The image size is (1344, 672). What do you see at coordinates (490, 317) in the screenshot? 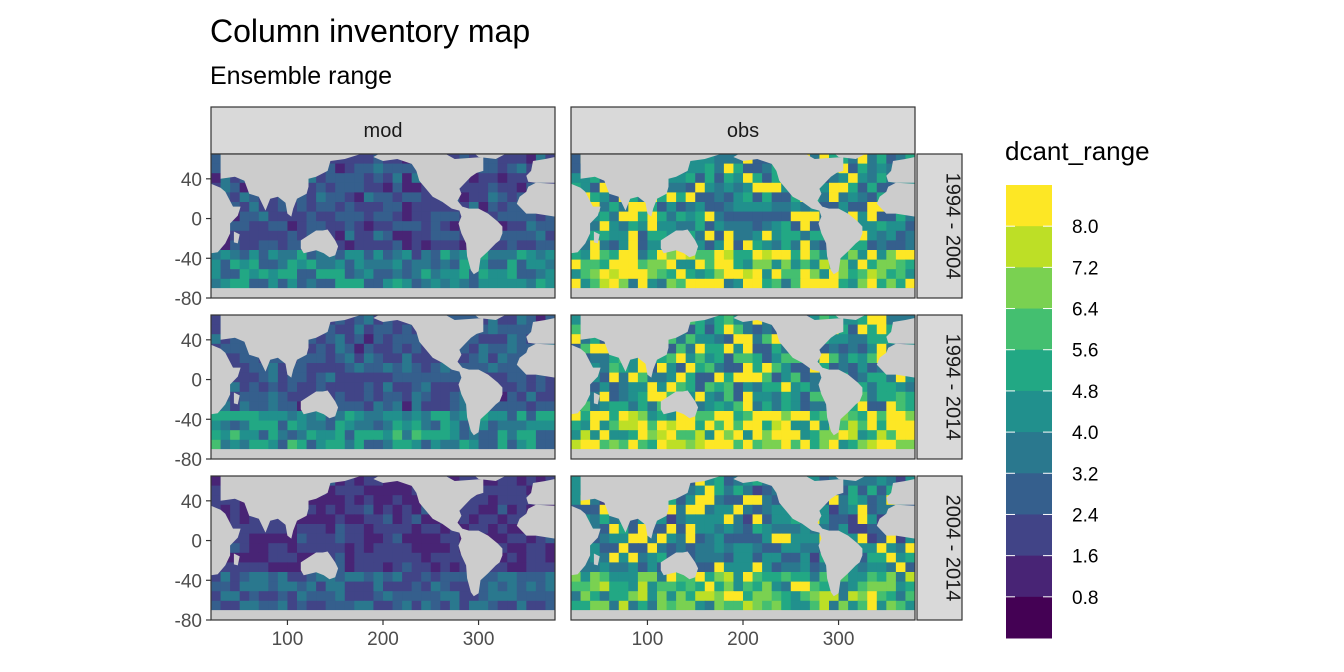
I see `land-greenland` at bounding box center [490, 317].